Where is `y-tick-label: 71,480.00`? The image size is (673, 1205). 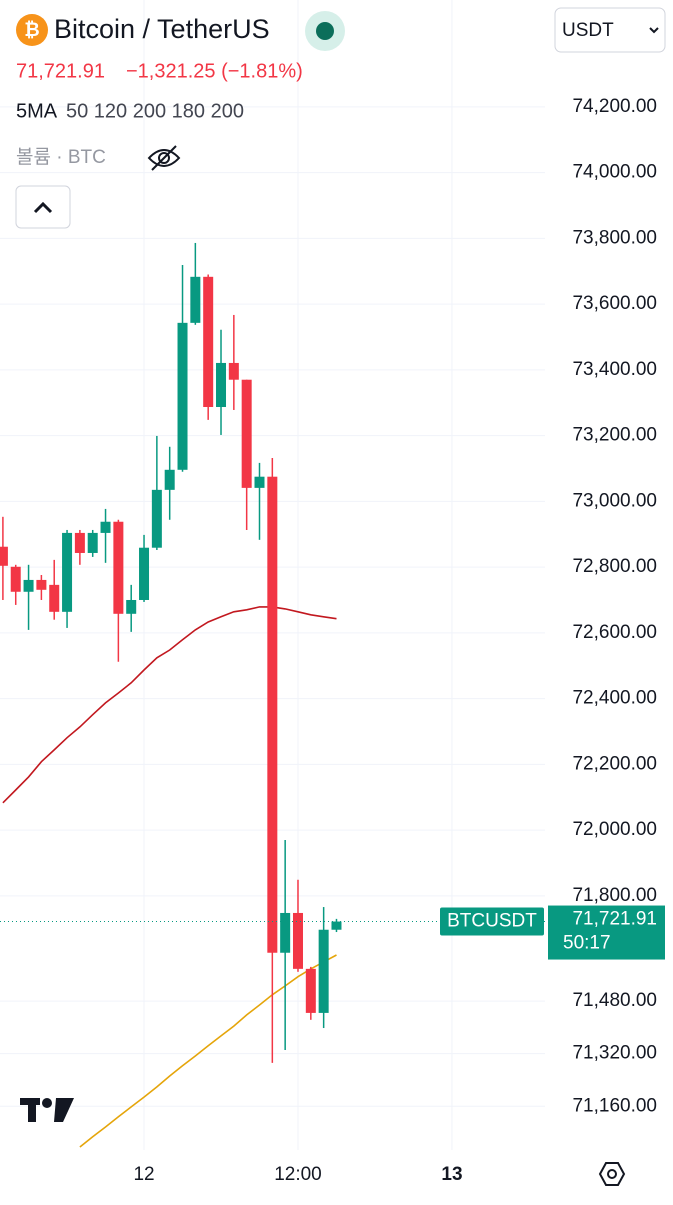
y-tick-label: 71,480.00 is located at coordinates (614, 1000).